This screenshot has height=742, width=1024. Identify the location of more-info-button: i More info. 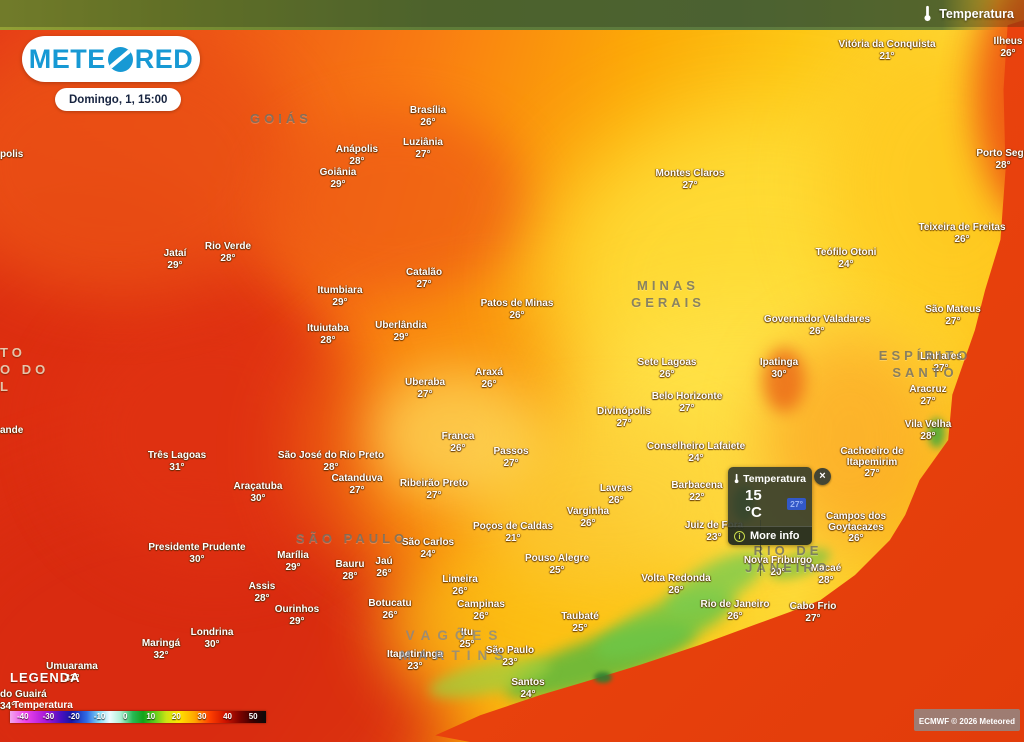
(770, 535).